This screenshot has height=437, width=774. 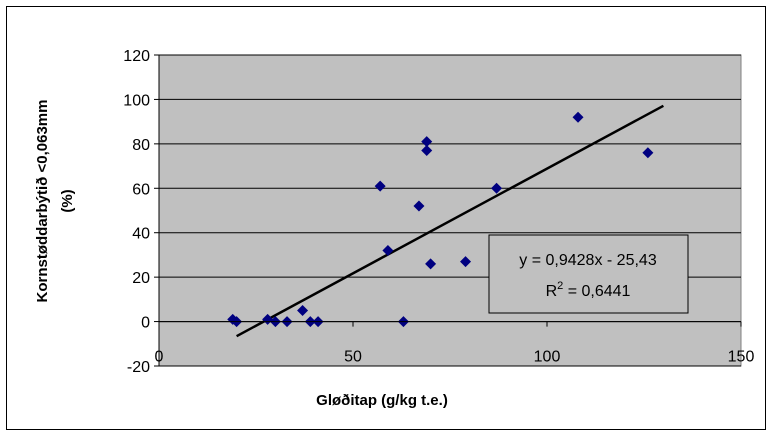 I want to click on x-tick-label: 50, so click(x=353, y=357).